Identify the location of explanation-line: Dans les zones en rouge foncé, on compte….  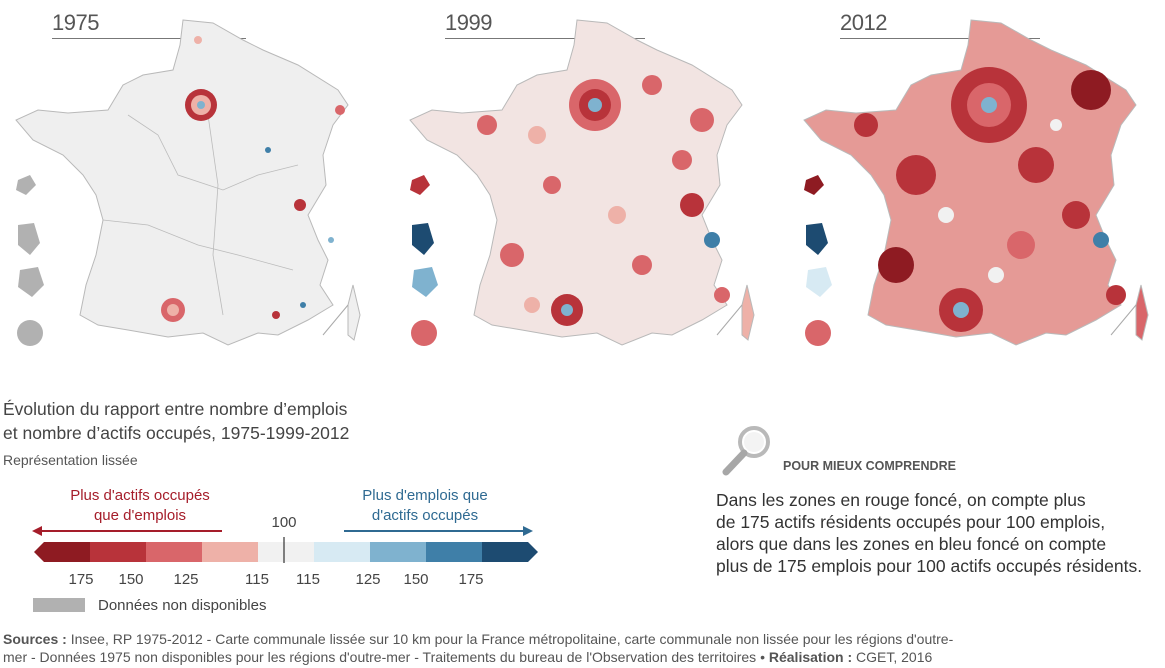
(901, 500).